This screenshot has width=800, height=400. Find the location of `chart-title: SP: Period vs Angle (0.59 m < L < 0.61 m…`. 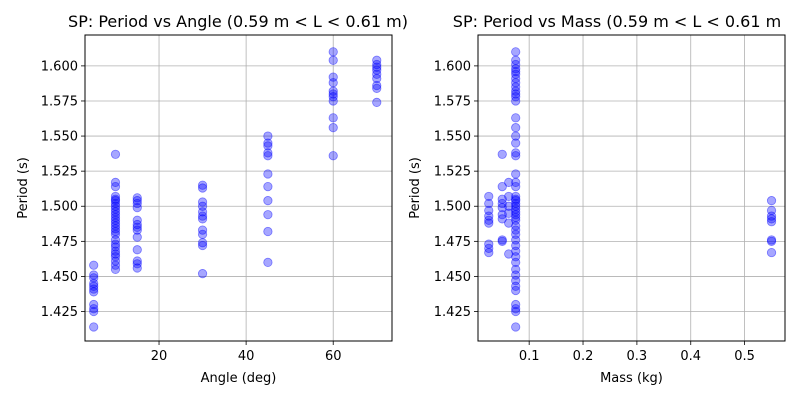

chart-title: SP: Period vs Angle (0.59 m < L < 0.61 m… is located at coordinates (238, 21).